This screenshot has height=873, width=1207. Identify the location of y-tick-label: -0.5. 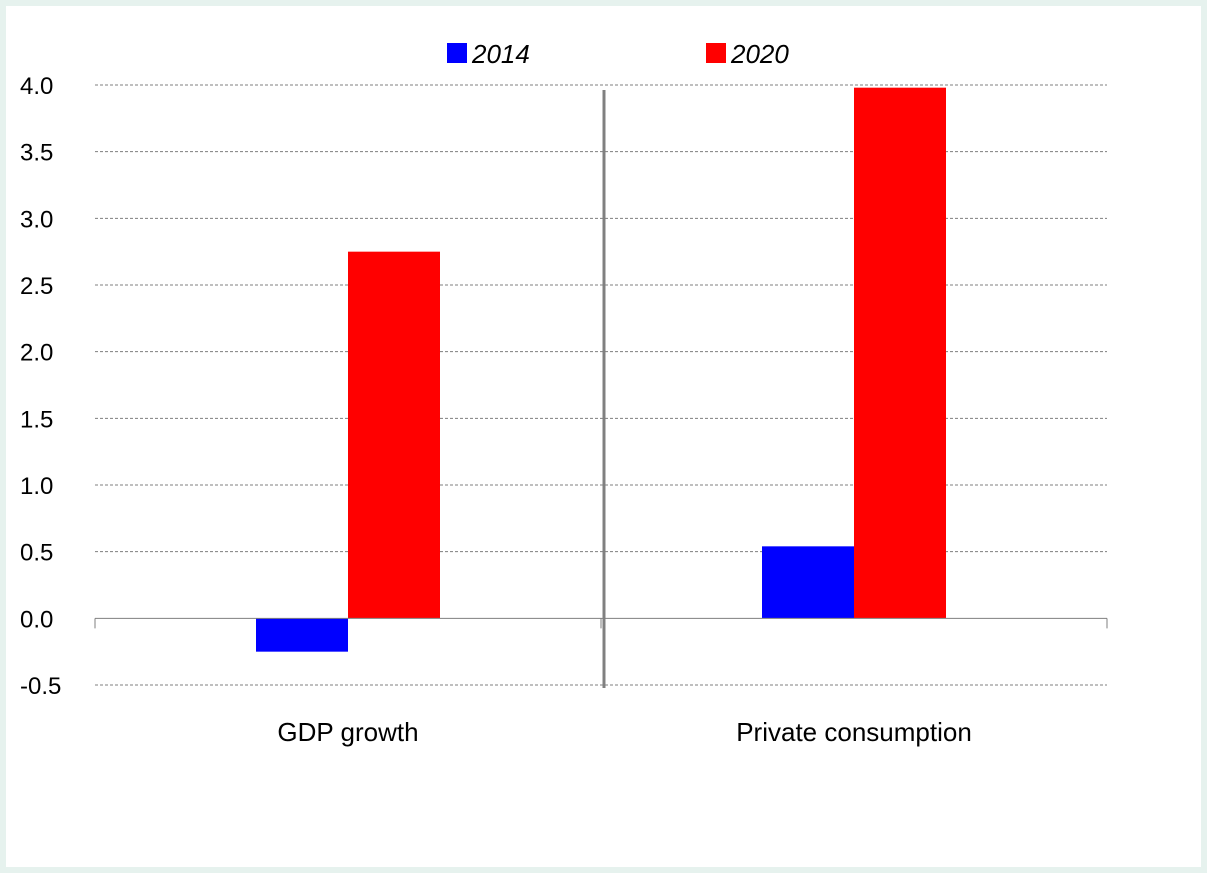
(40, 686).